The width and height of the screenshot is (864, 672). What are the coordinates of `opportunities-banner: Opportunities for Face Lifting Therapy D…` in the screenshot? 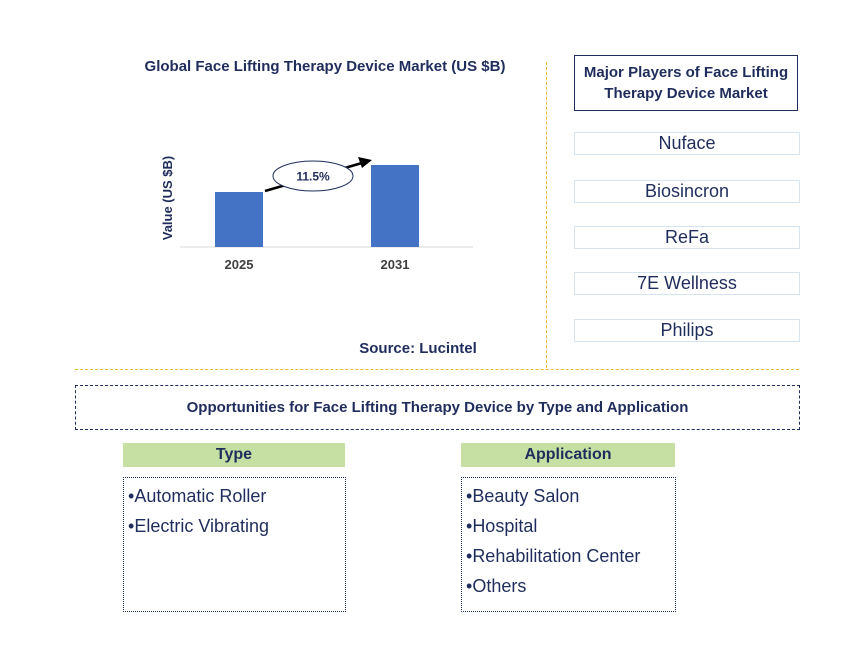 It's located at (437, 407).